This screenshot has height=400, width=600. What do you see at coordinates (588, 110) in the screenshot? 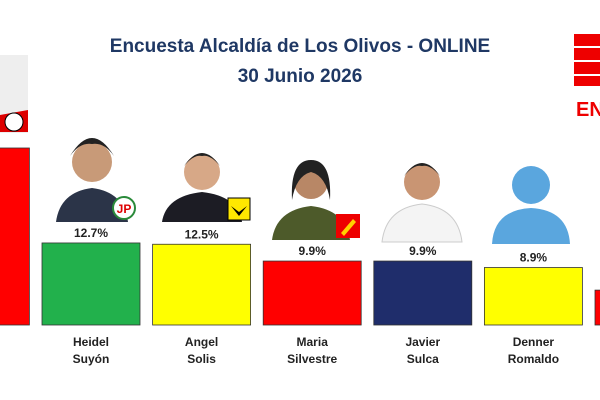
I see `brand: EN` at bounding box center [588, 110].